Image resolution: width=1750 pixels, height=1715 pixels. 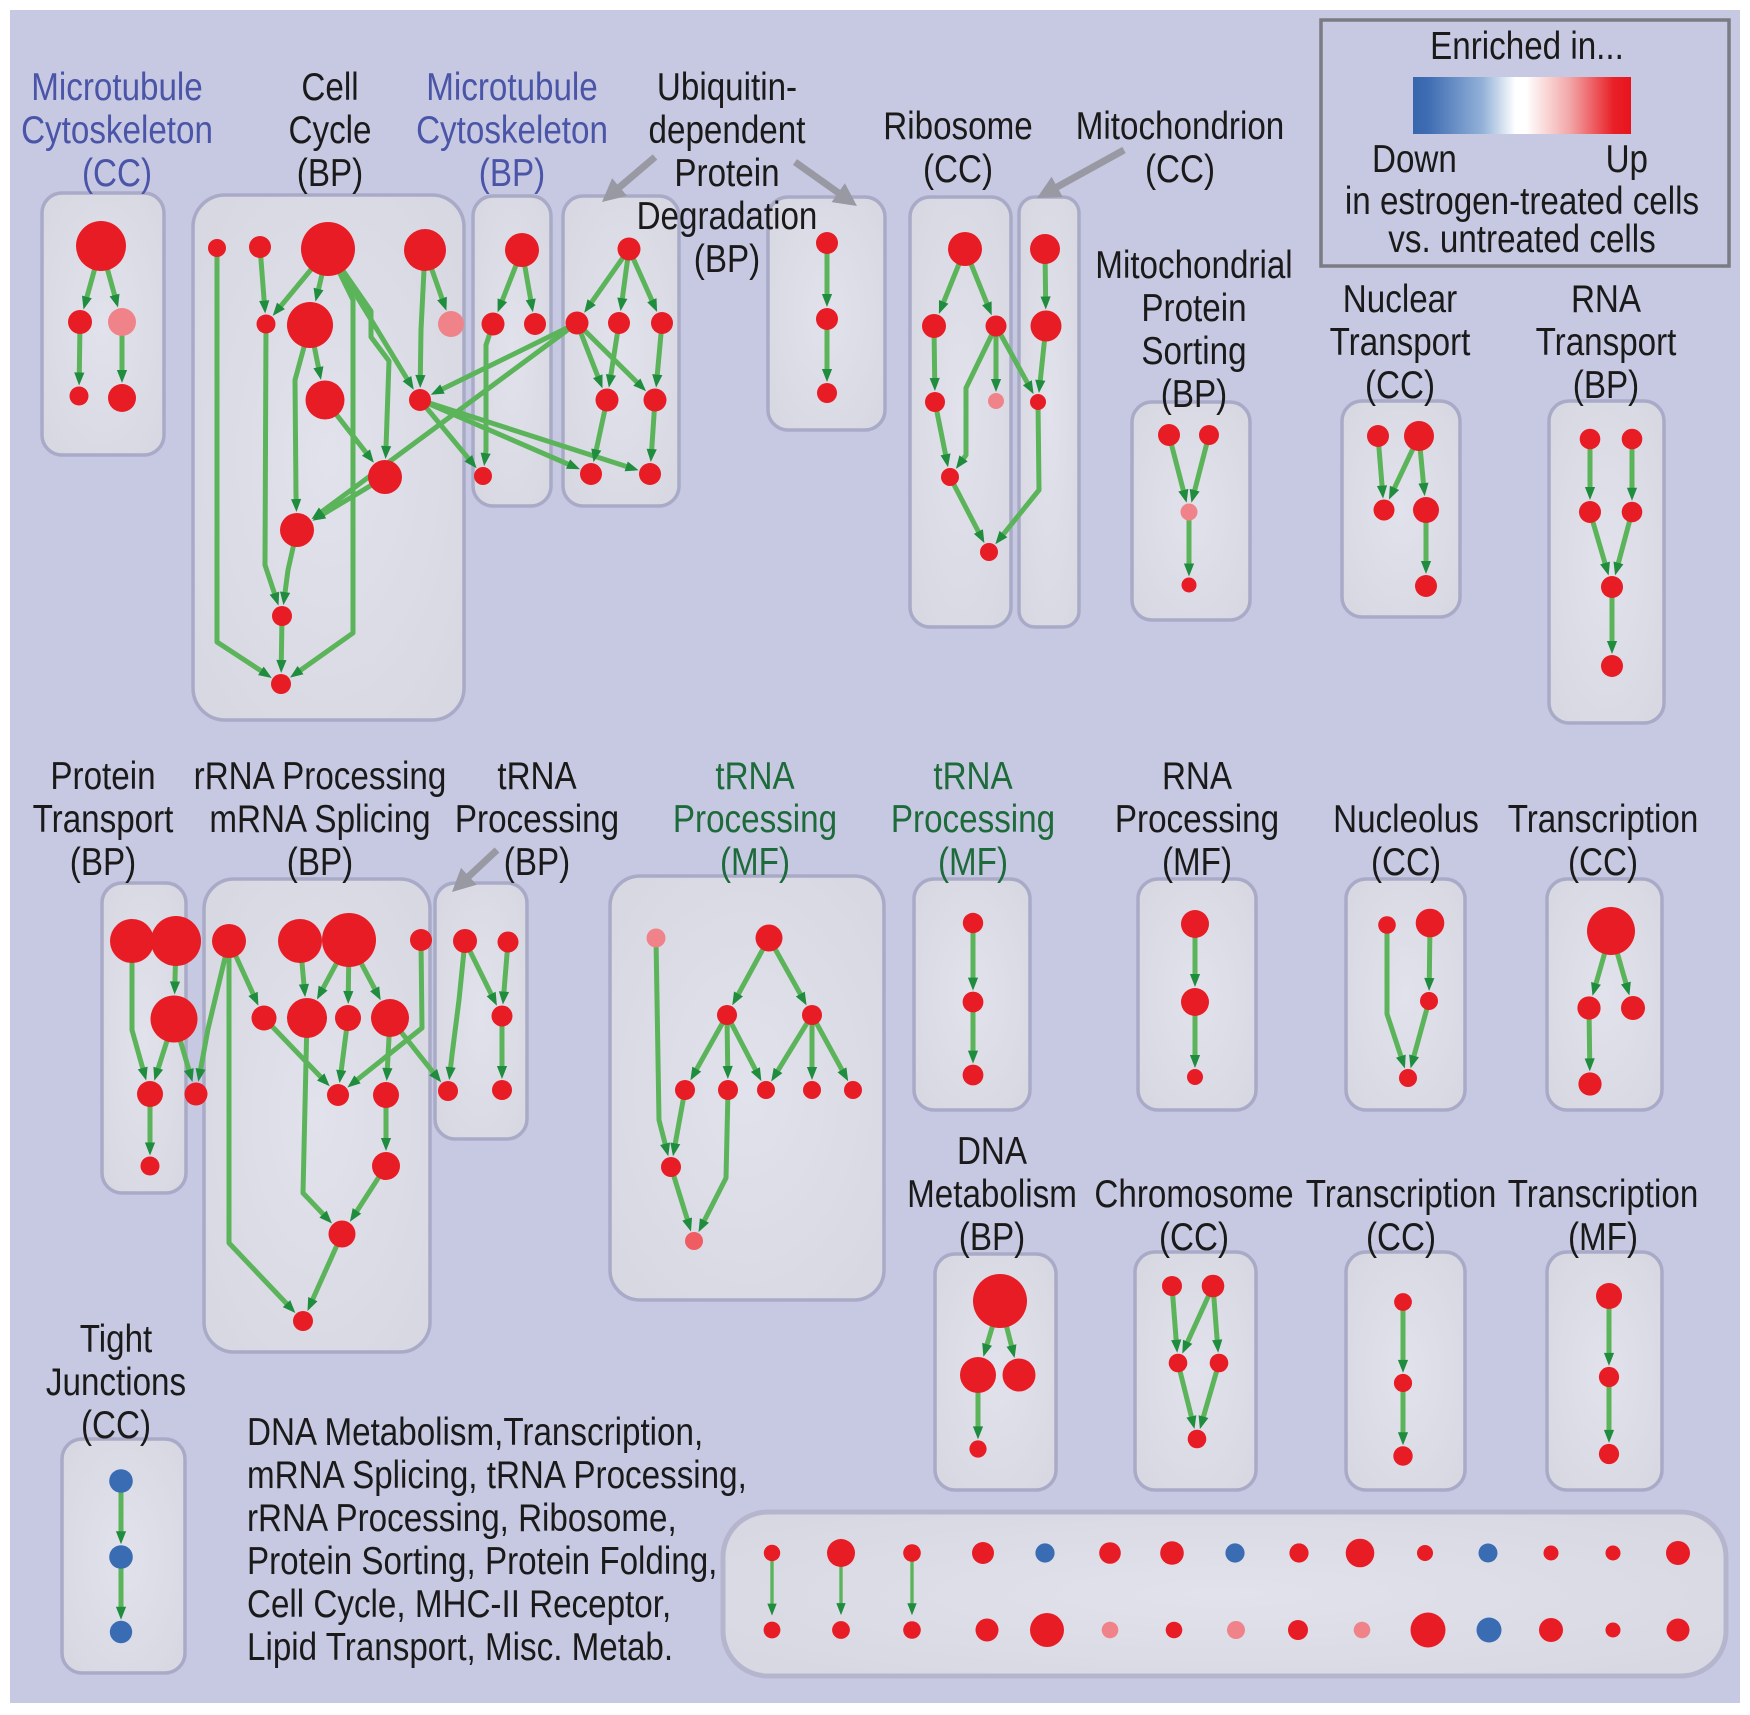 What do you see at coordinates (1193, 265) in the screenshot?
I see `svg-text: Mitochondrial` at bounding box center [1193, 265].